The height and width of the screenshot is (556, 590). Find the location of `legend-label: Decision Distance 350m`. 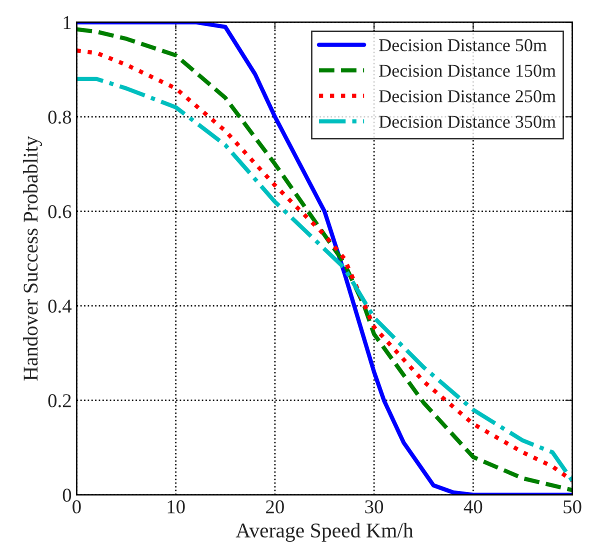

legend-label: Decision Distance 350m is located at coordinates (467, 122).